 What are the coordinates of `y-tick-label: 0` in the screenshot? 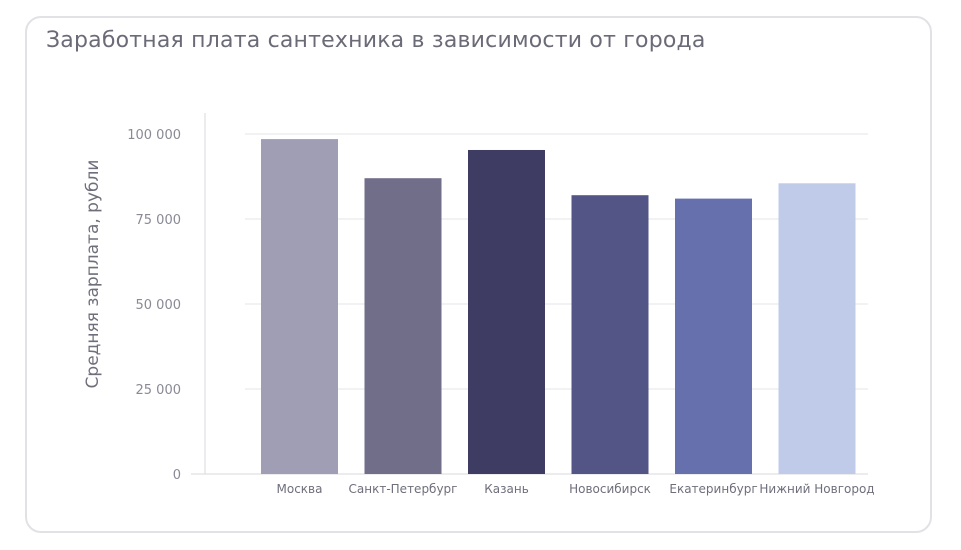 It's located at (177, 475).